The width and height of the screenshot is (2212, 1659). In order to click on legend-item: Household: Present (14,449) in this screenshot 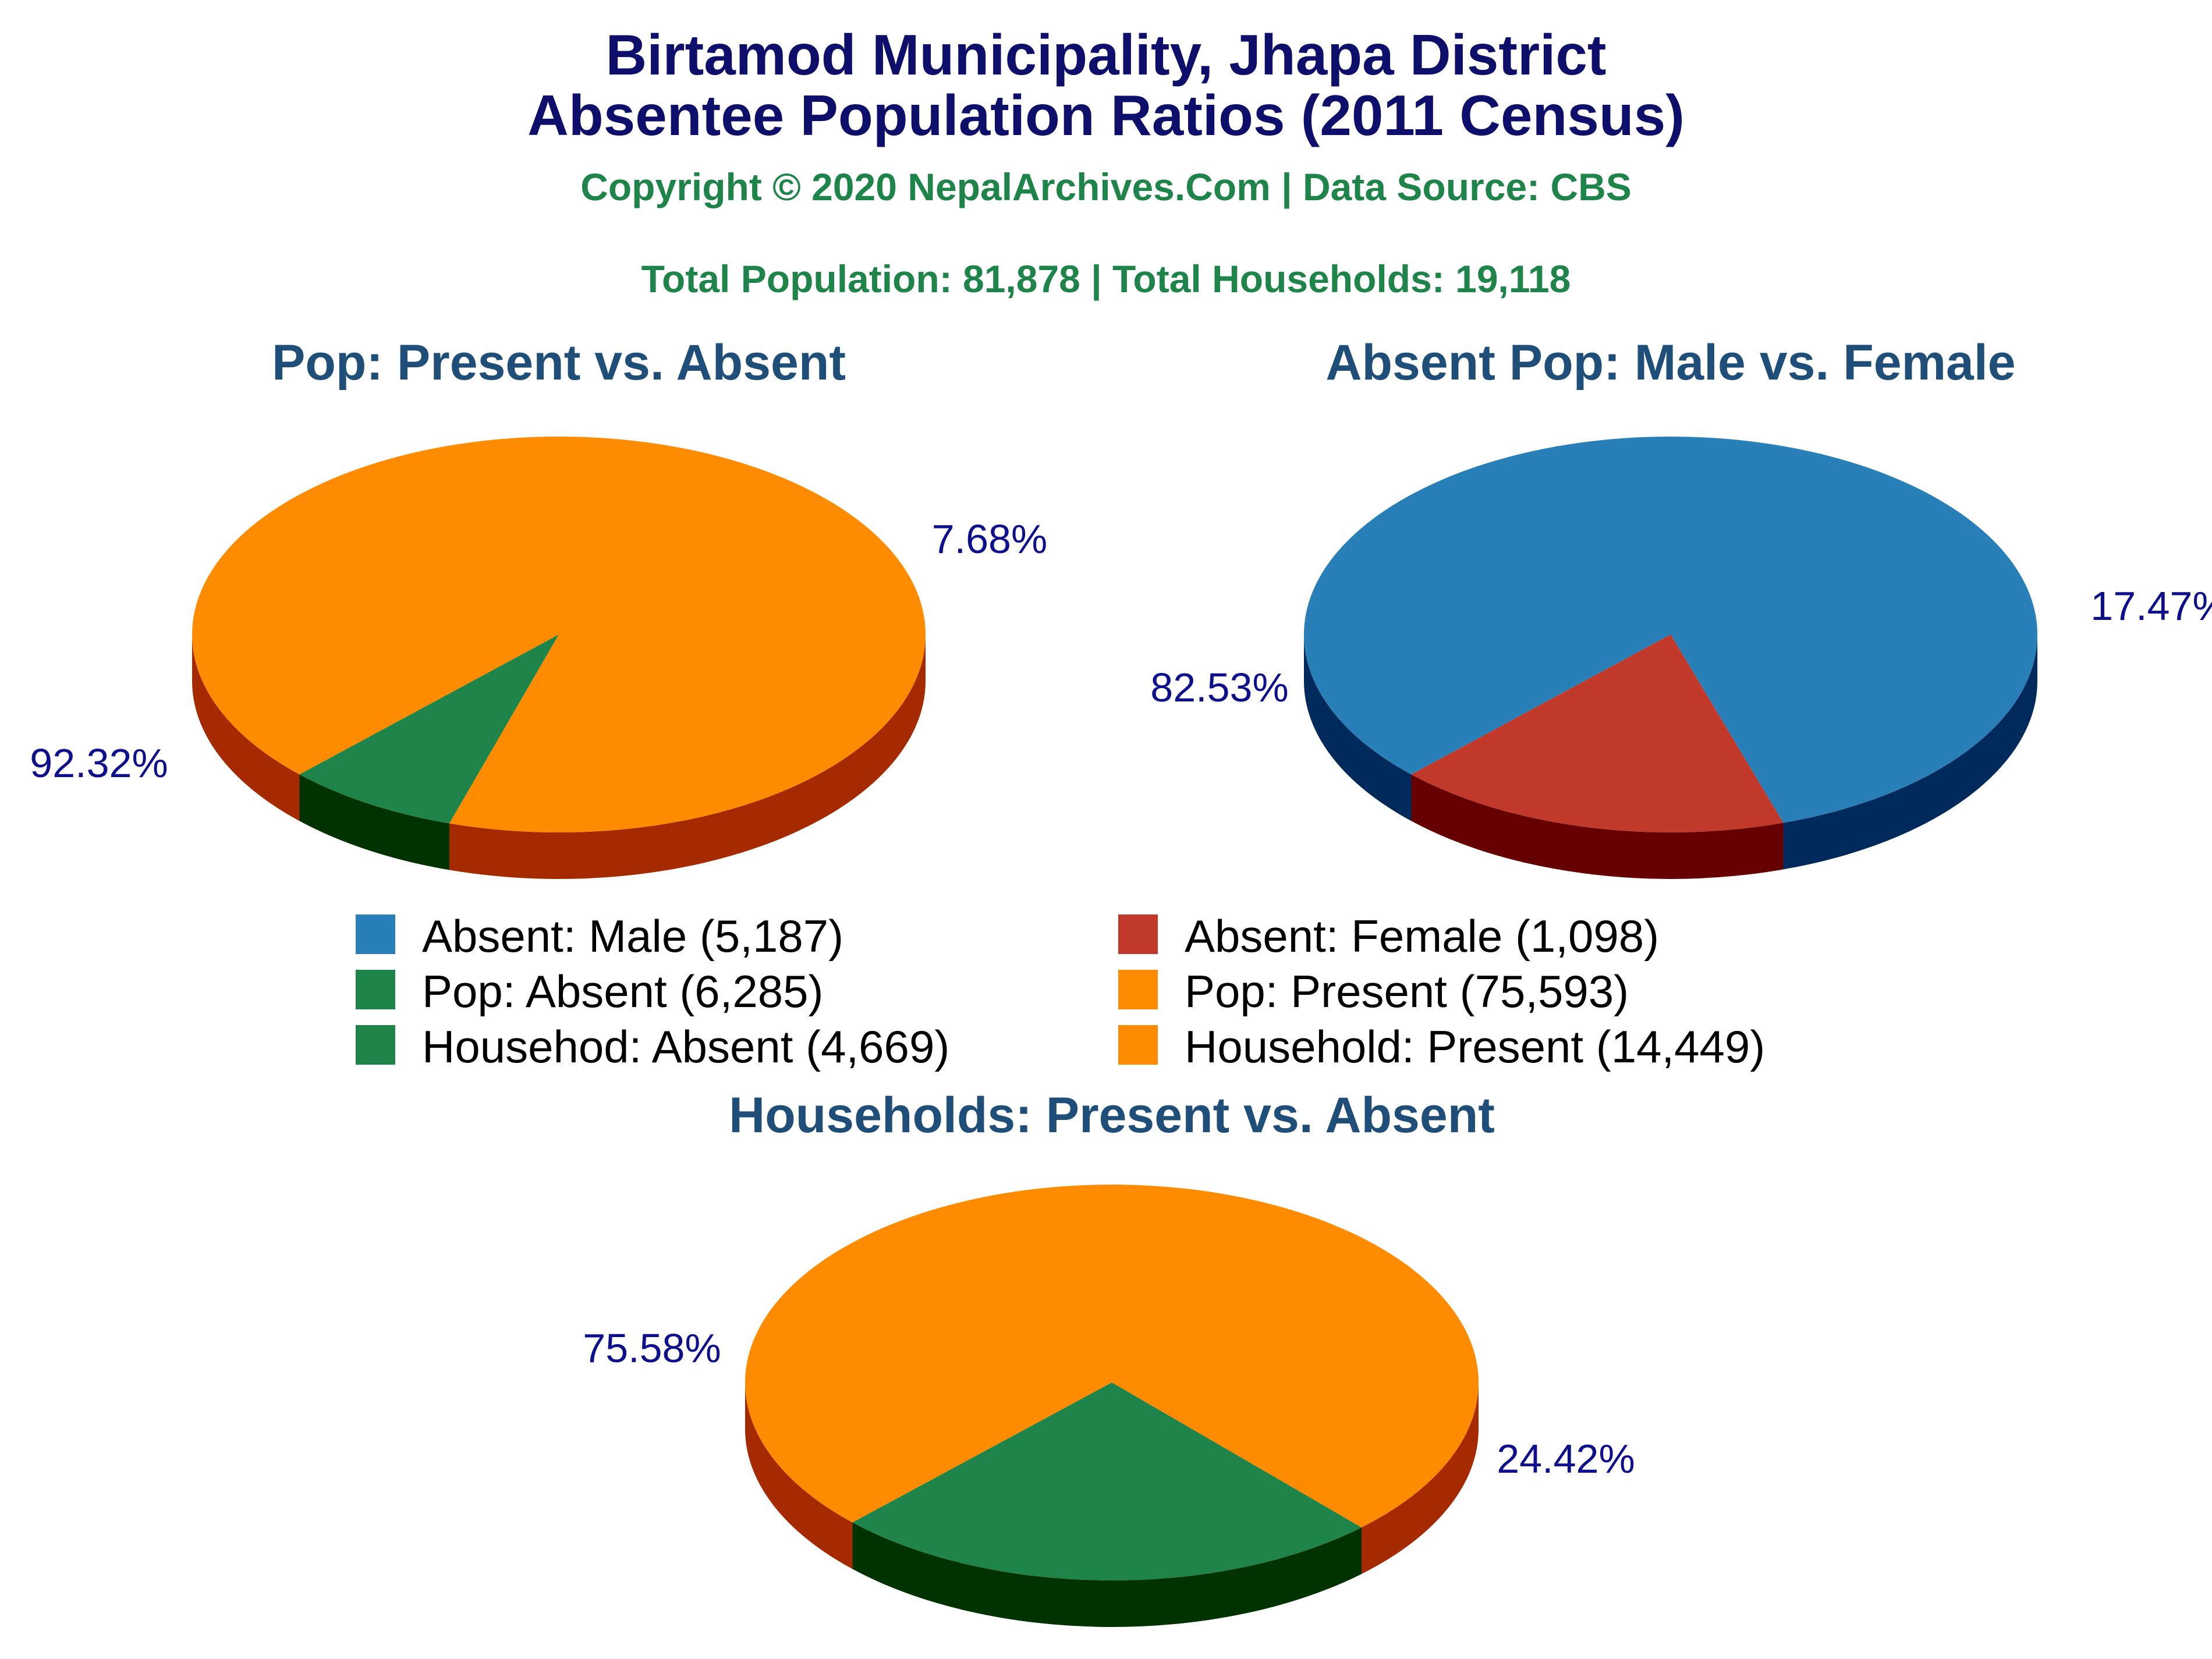, I will do `click(1441, 1046)`.